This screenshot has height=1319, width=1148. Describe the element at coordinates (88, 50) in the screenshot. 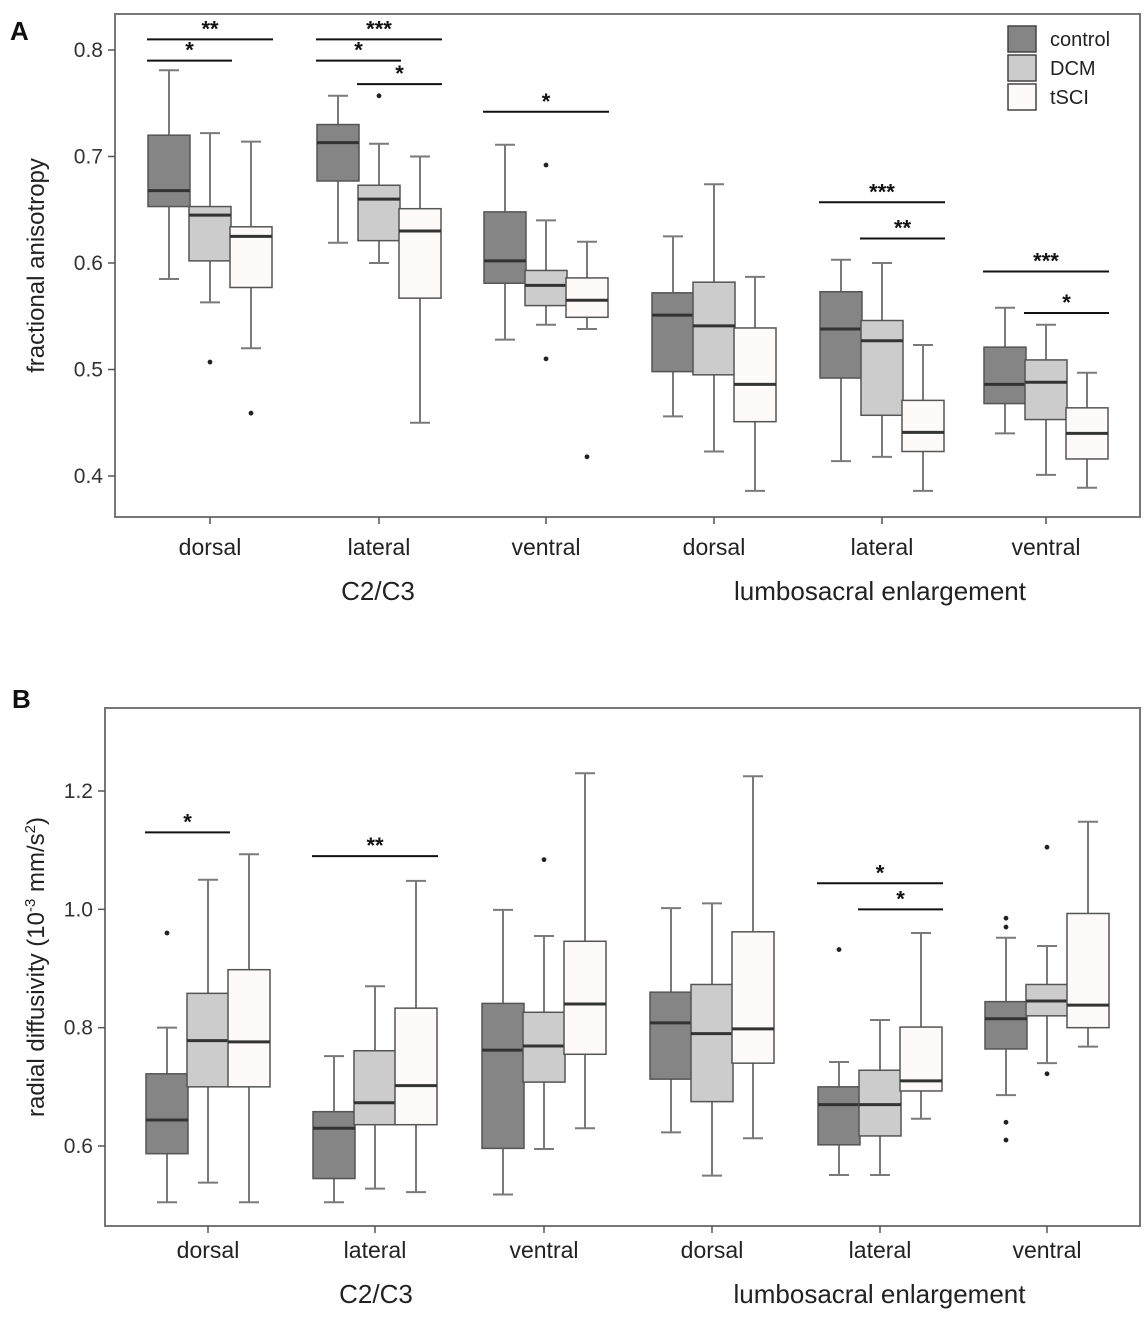

I see `panel-a-y-tick-label: 0.8` at that location.